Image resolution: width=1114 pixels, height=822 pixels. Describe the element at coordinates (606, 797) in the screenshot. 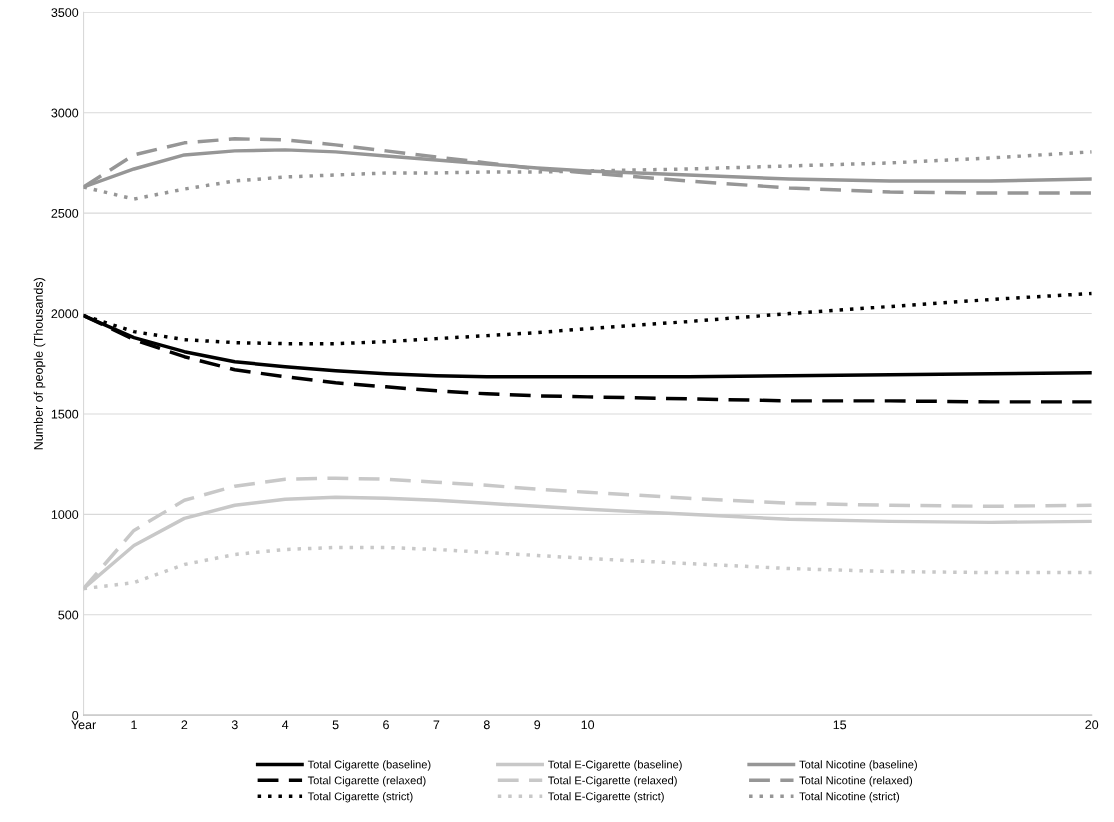

I see `legend-label: Total E-Cigarette (strict)` at that location.